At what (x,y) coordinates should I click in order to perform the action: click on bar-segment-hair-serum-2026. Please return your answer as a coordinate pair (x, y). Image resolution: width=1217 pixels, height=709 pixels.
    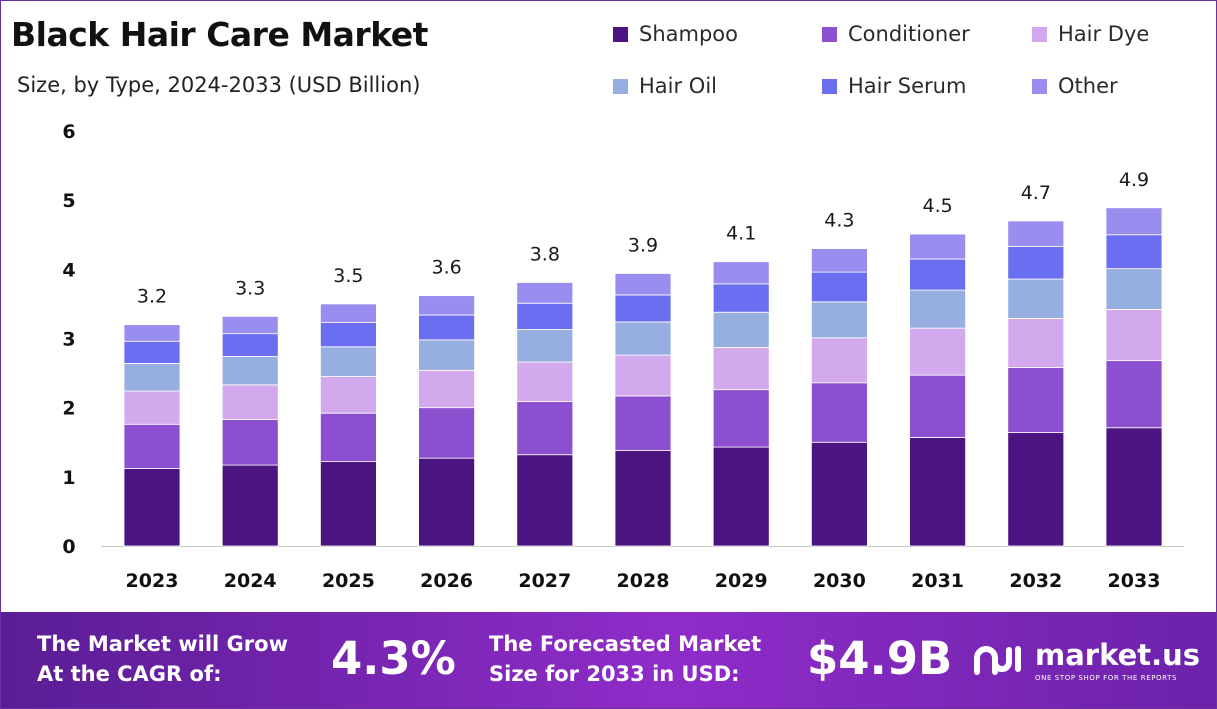
    Looking at the image, I should click on (447, 327).